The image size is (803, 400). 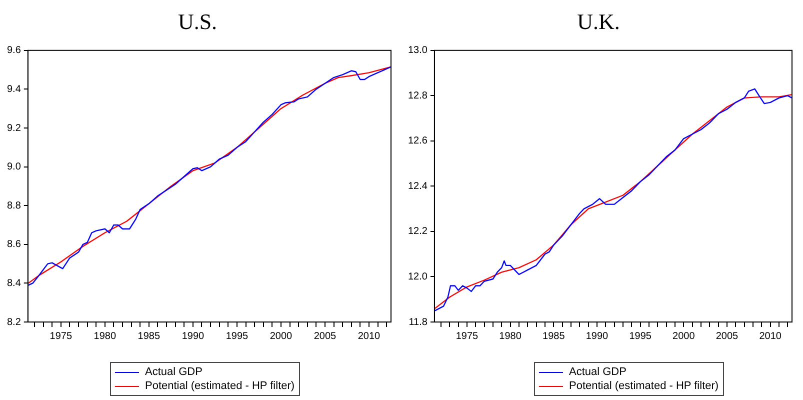 What do you see at coordinates (14, 244) in the screenshot?
I see `y-tick-label: 8.6` at bounding box center [14, 244].